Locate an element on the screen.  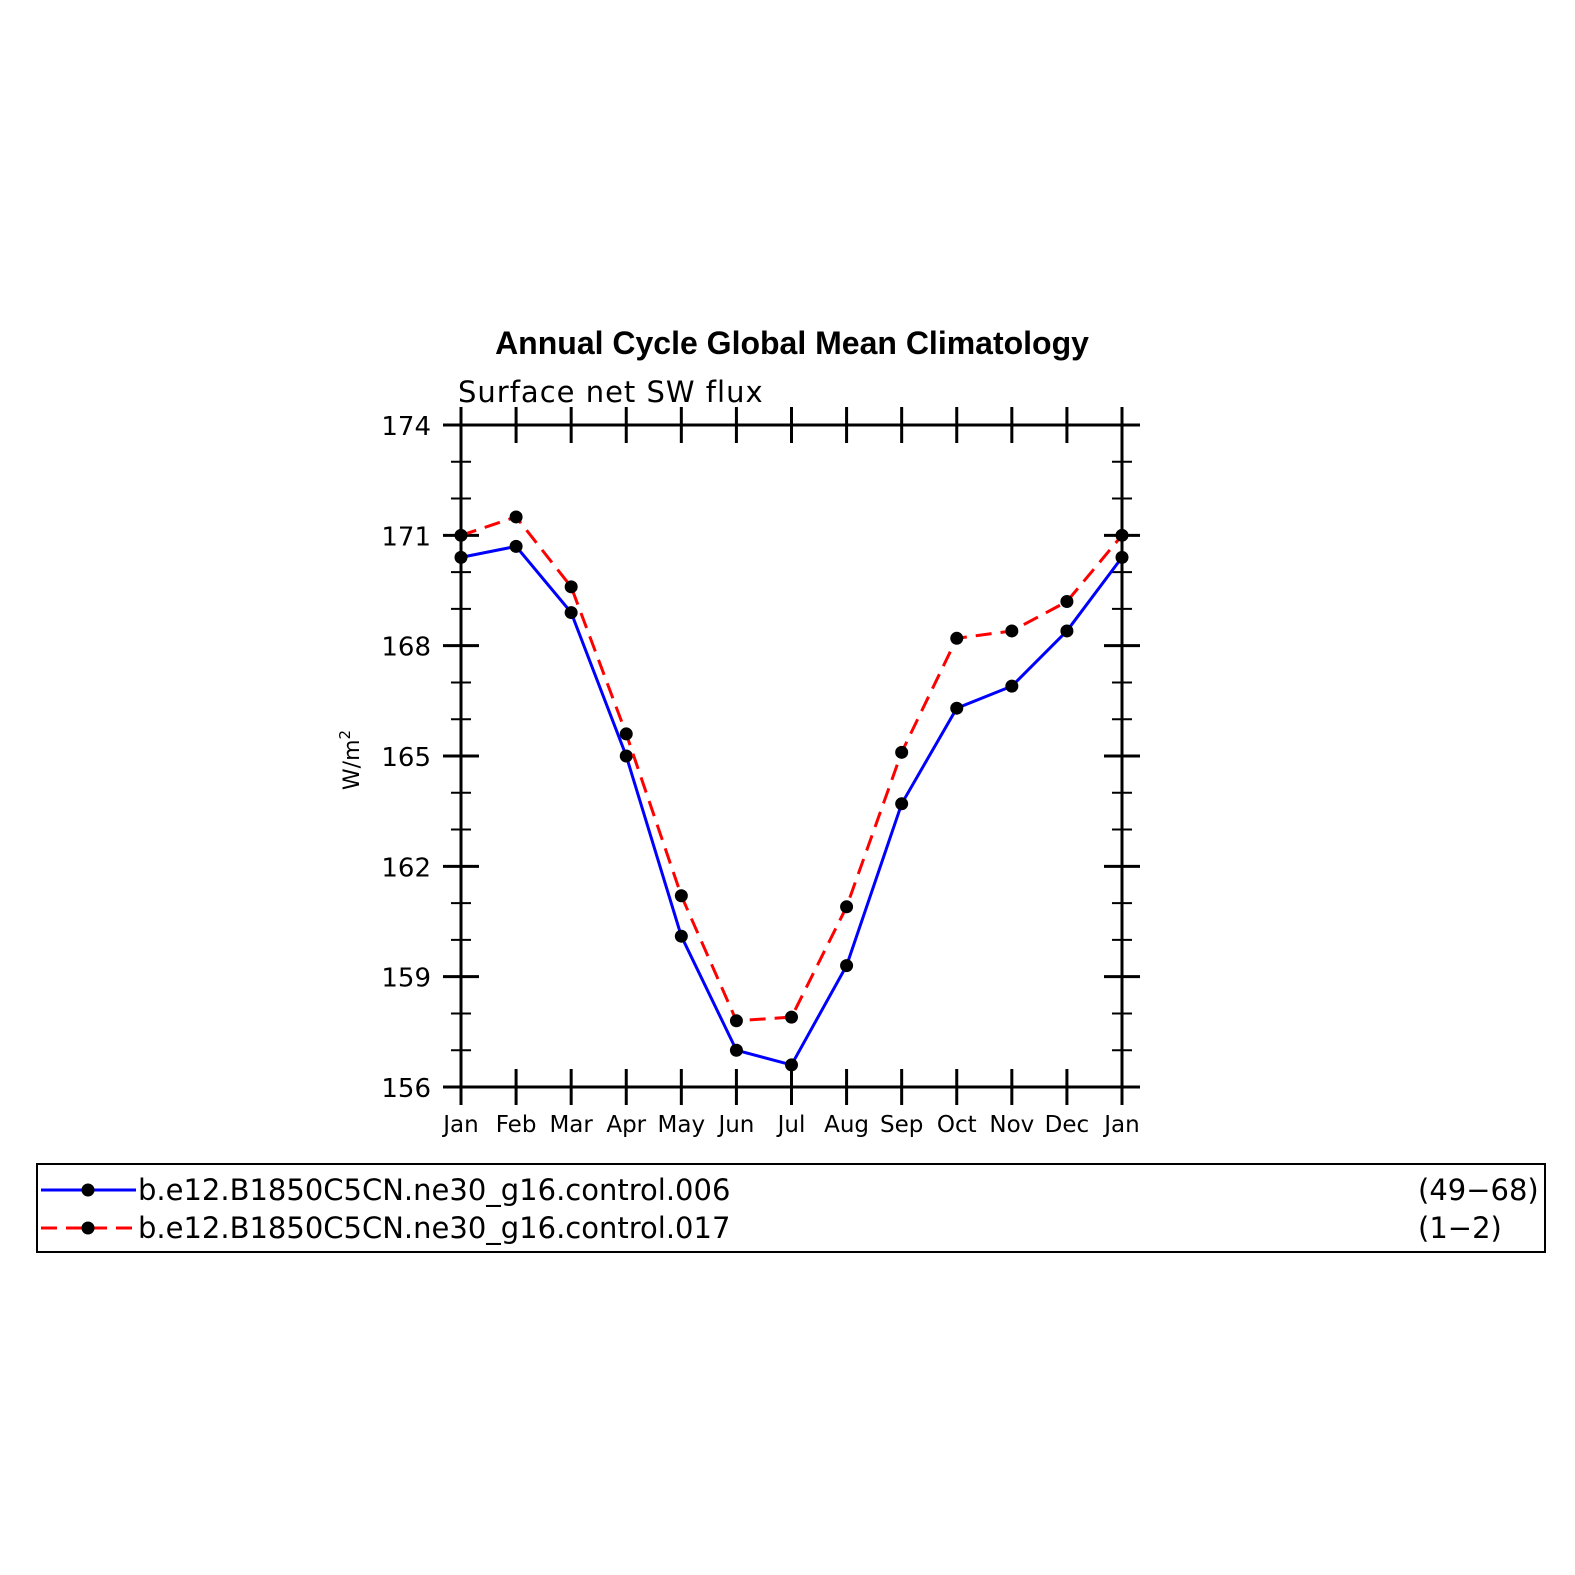
legend-box is located at coordinates (791, 1208).